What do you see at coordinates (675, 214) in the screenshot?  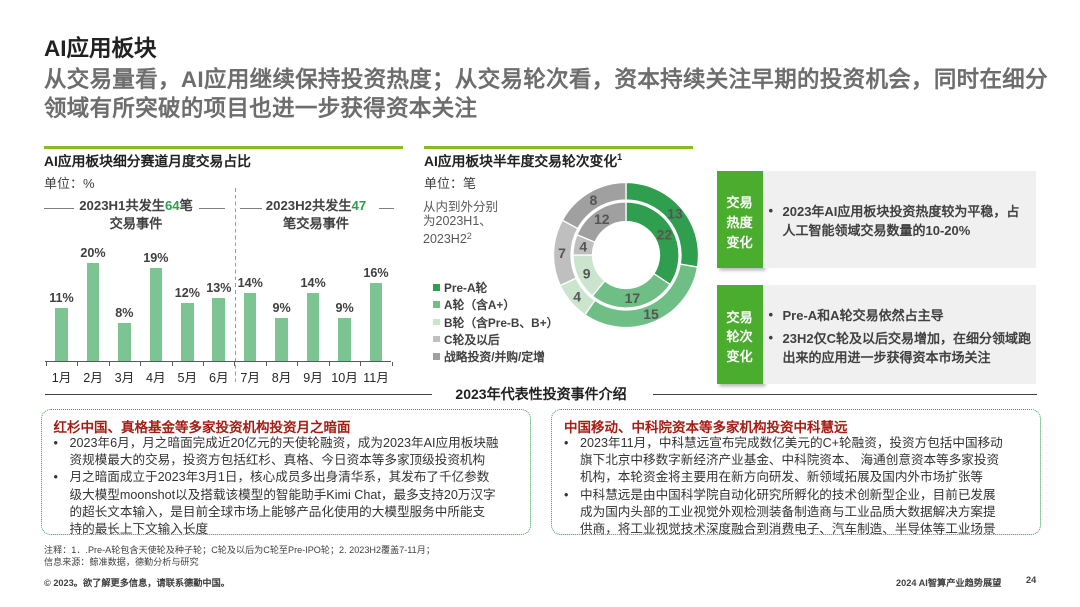 I see `svg-text: 13` at bounding box center [675, 214].